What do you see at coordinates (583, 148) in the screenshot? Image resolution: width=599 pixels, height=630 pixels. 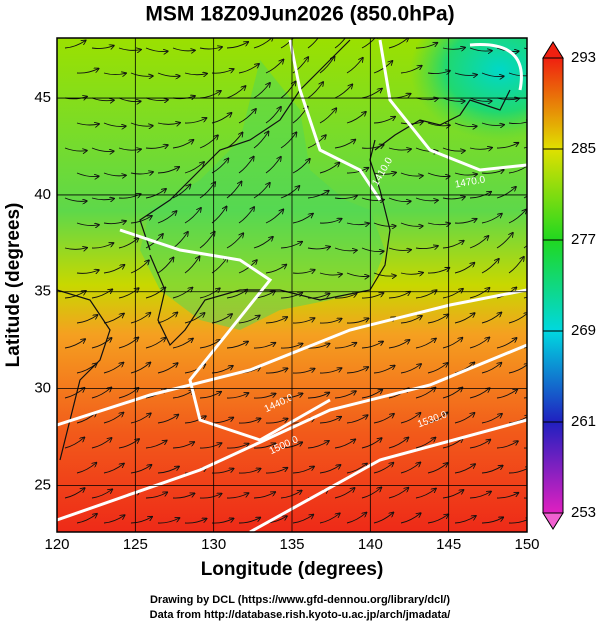 I see `colorbar-tick-label: 285` at bounding box center [583, 148].